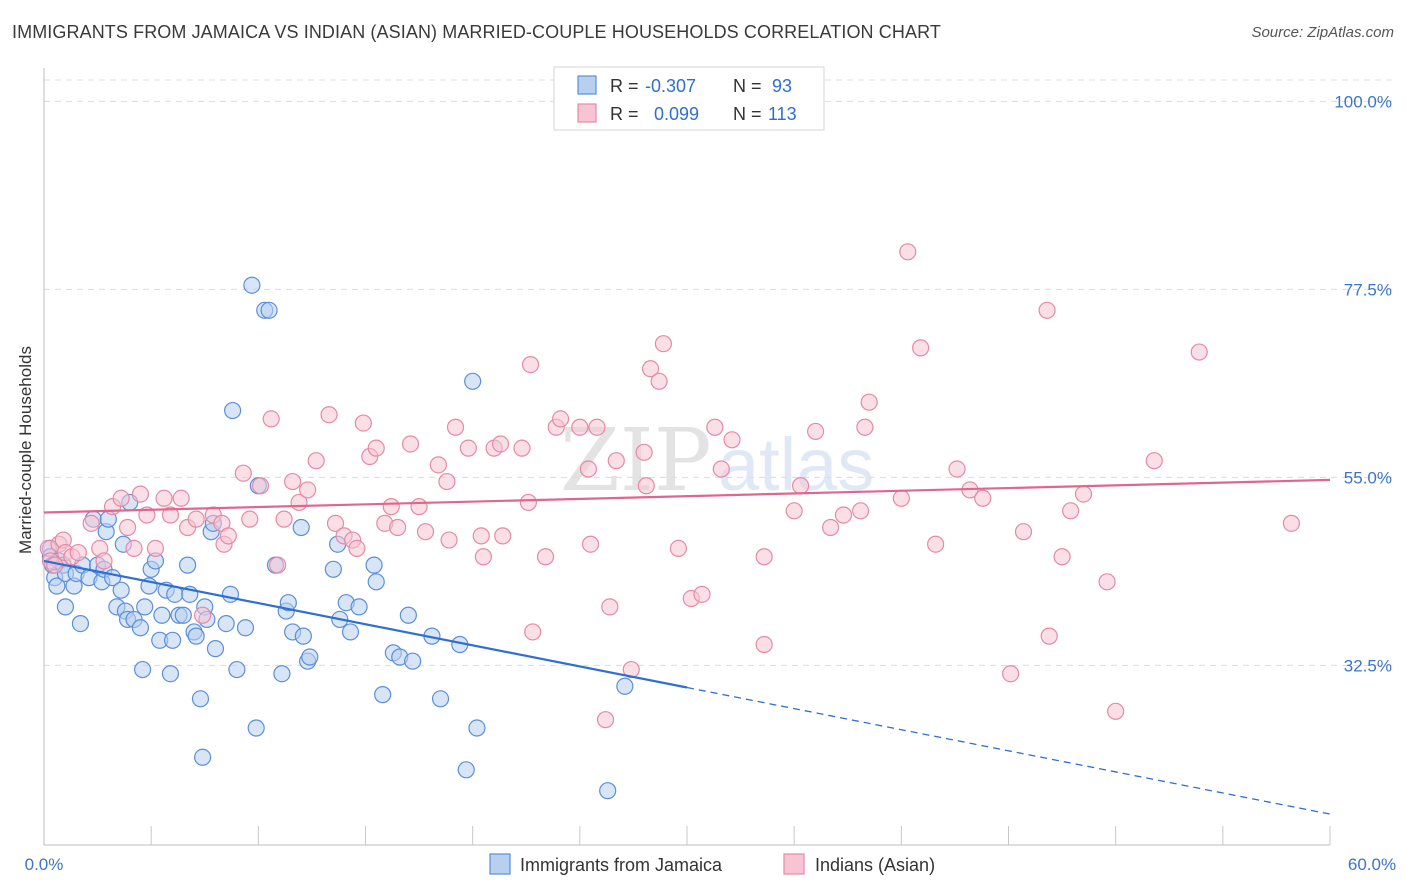 This screenshot has height=892, width=1406. Describe the element at coordinates (1372, 864) in the screenshot. I see `x-tick-label-max: 60.0%` at that location.